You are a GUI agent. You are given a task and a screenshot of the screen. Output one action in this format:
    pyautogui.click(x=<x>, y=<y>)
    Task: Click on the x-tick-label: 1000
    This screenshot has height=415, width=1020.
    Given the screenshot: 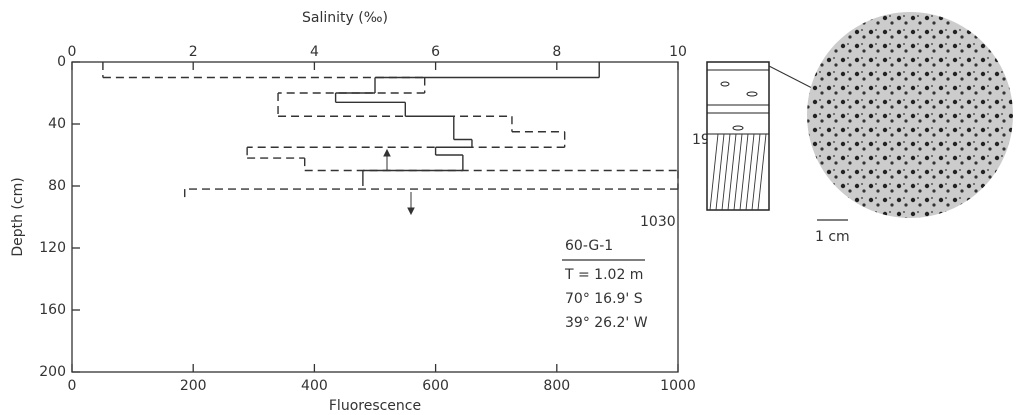 What is the action you would take?
    pyautogui.click(x=678, y=386)
    